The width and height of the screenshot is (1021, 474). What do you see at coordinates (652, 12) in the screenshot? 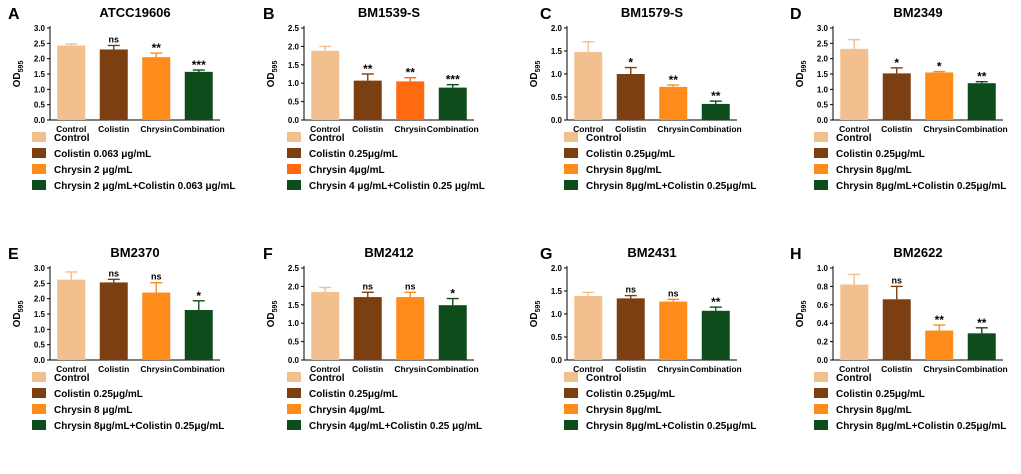
I see `chart-title: BM1579-S` at bounding box center [652, 12].